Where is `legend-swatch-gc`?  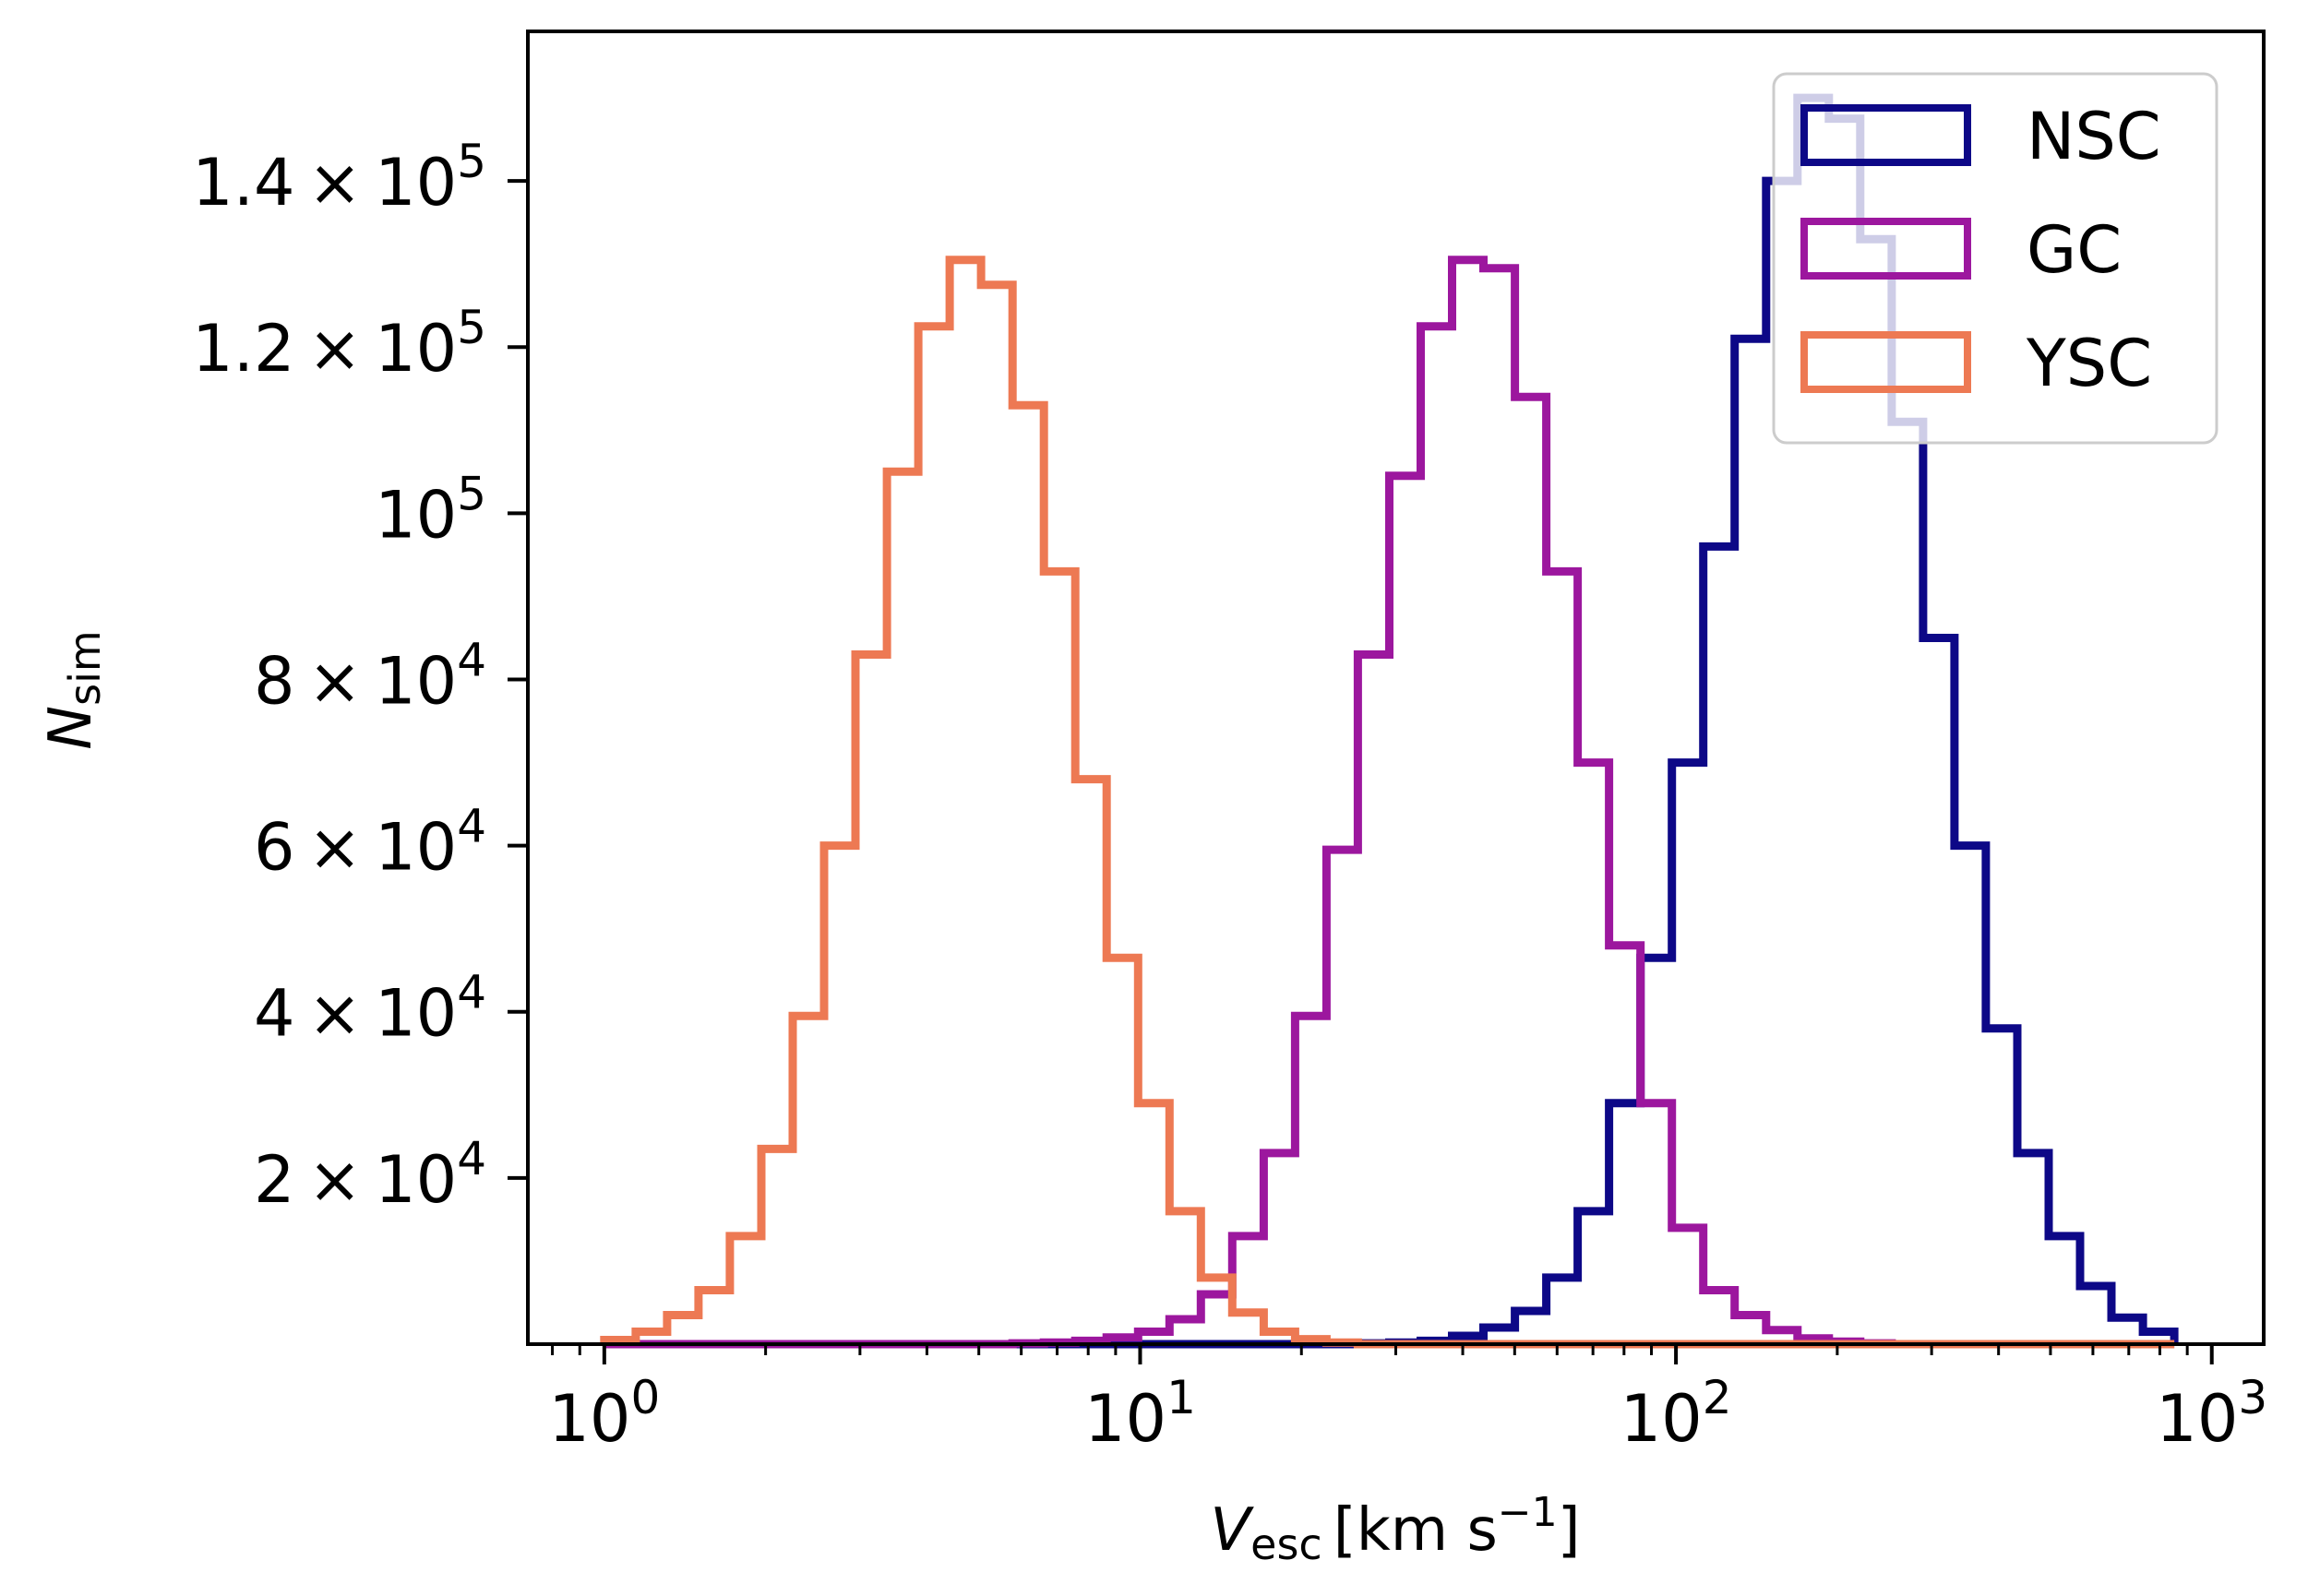
legend-swatch-gc is located at coordinates (1886, 249).